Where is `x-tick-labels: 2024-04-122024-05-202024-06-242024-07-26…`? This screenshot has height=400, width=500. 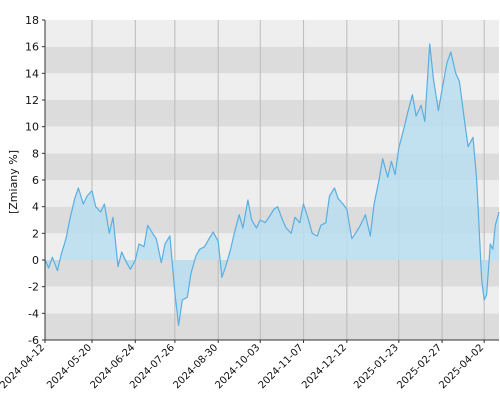
x-tick-labels: 2024-04-122024-05-202024-06-242024-07-26… is located at coordinates (243, 365).